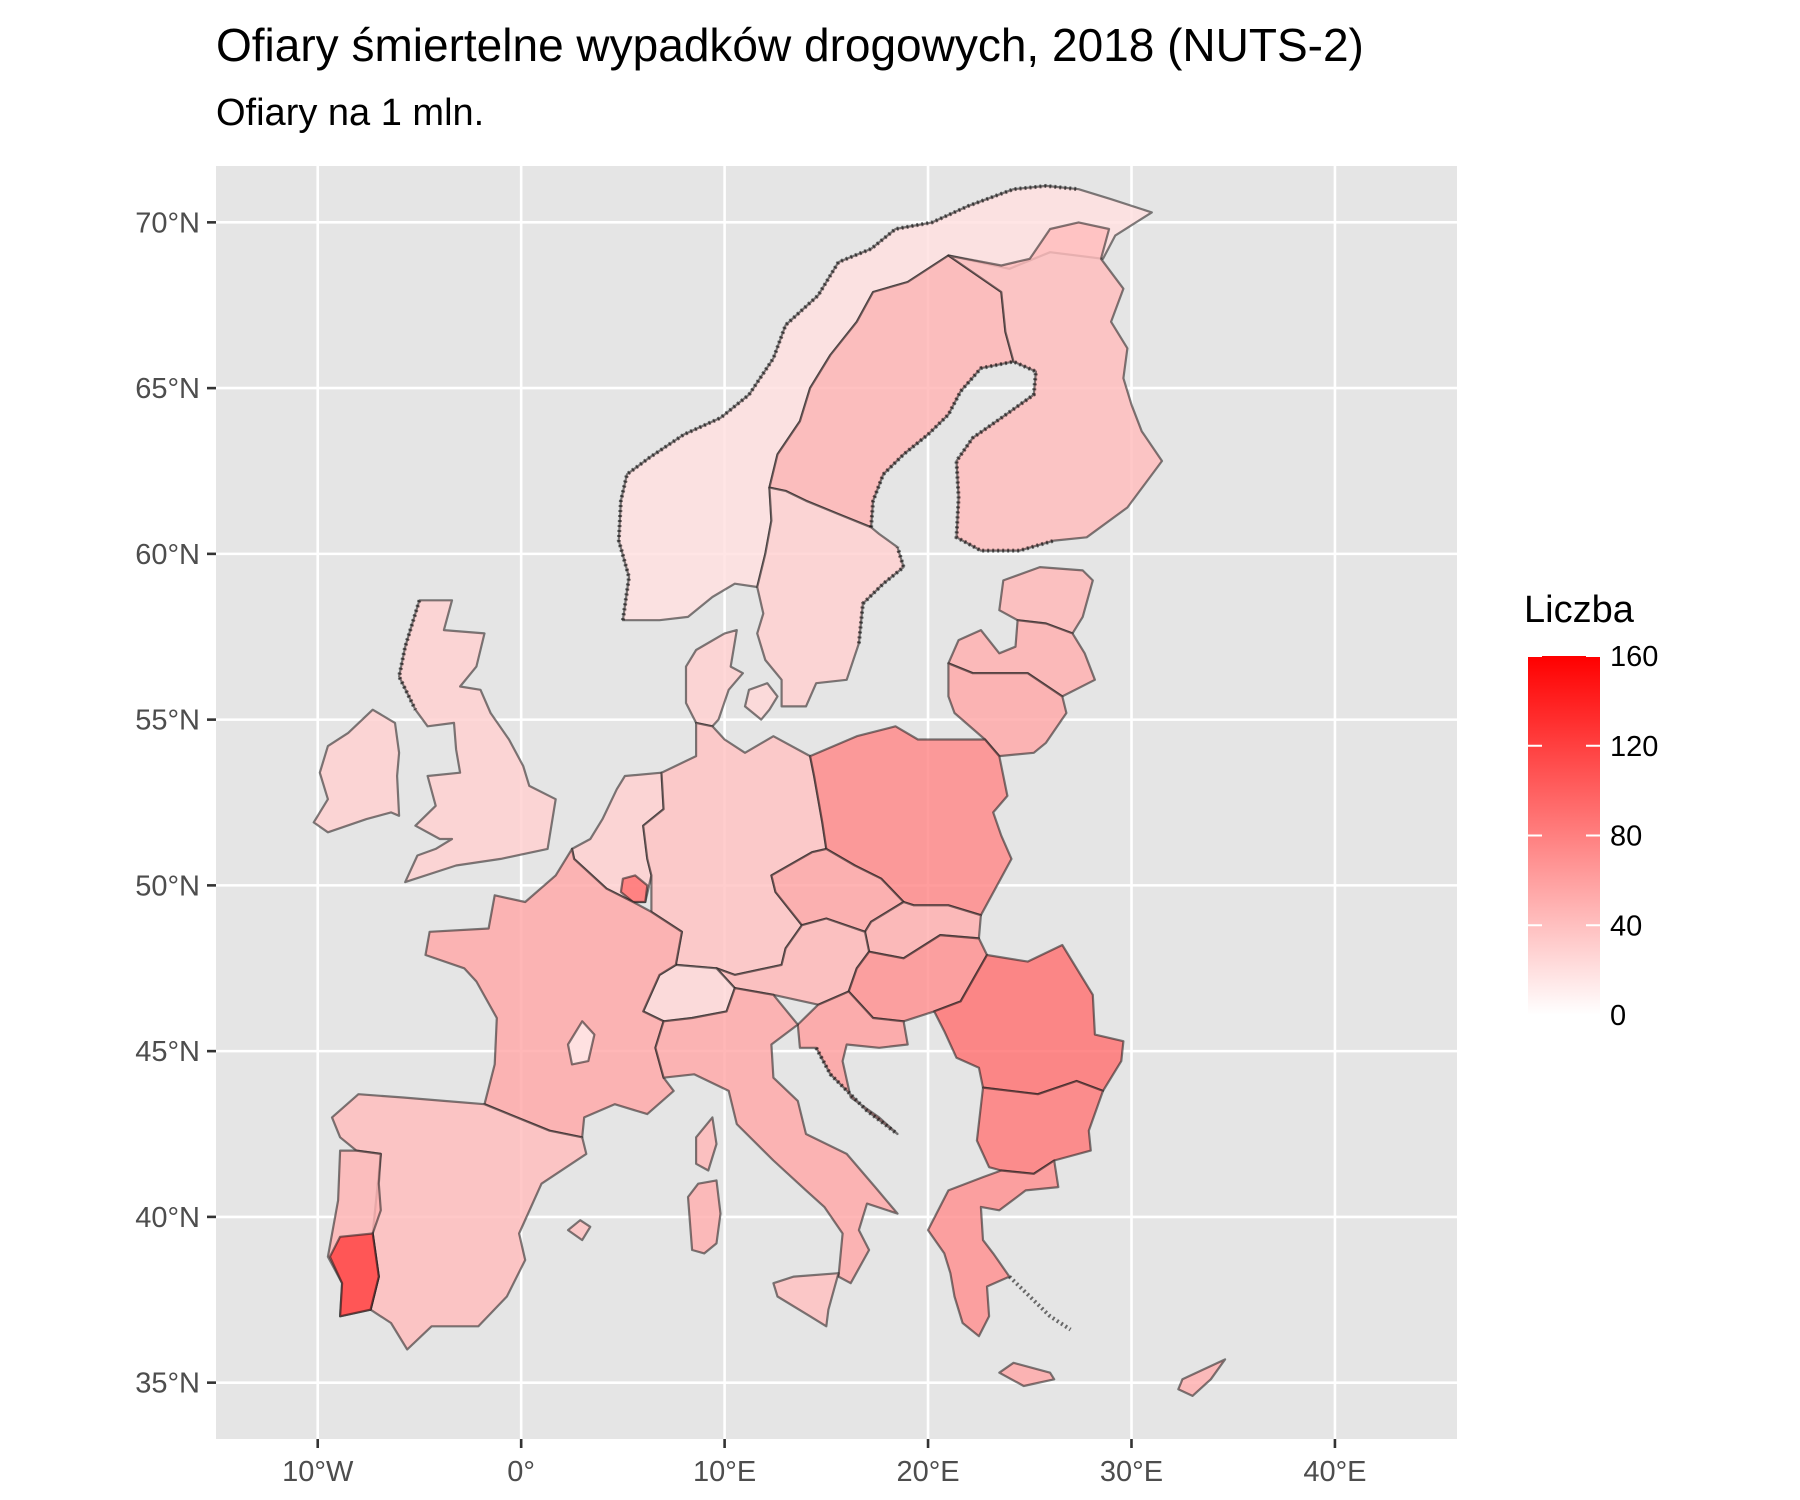 The image size is (1800, 1500). Describe the element at coordinates (1634, 657) in the screenshot. I see `legend-tick-label: 160` at that location.